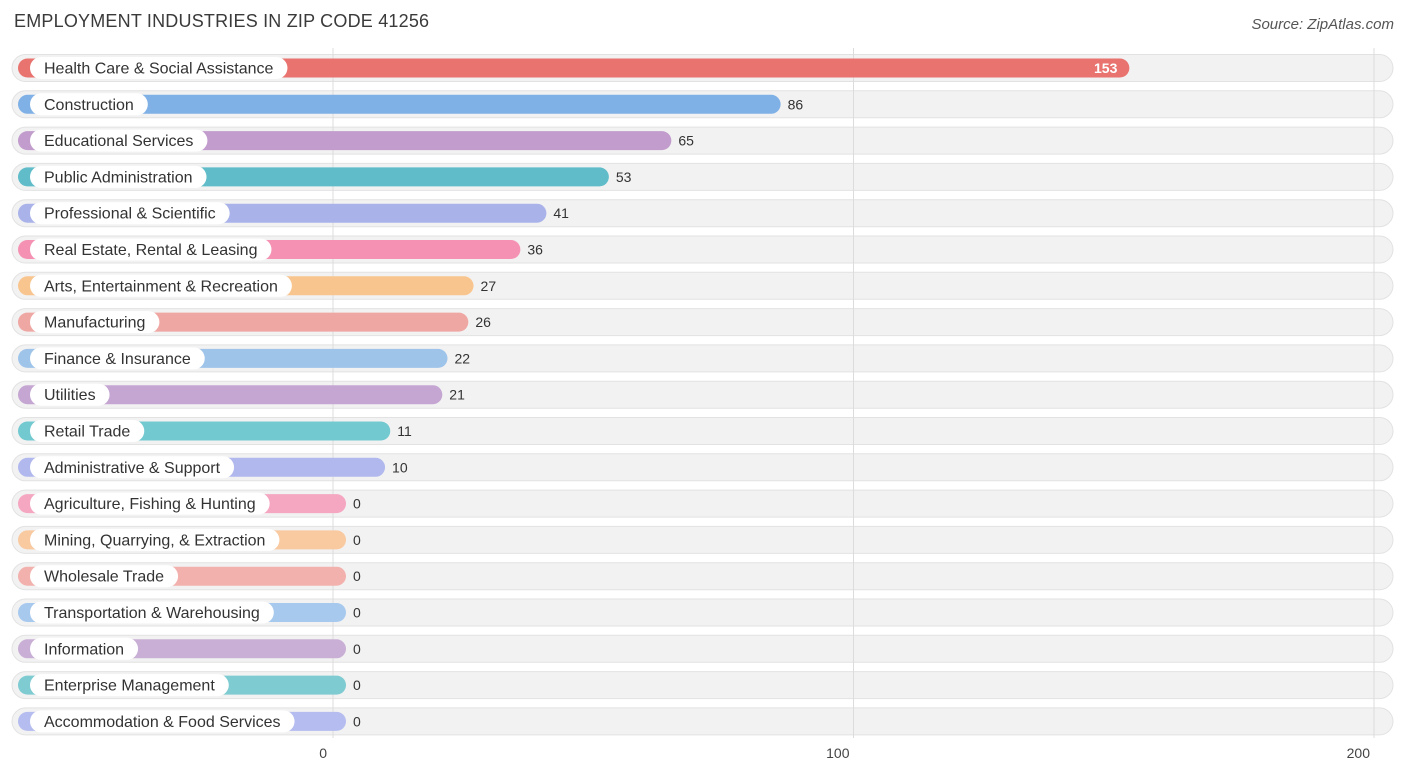 This screenshot has height=776, width=1406. I want to click on bar-row: Mining, Quarrying, & Extraction 0, so click(189, 539).